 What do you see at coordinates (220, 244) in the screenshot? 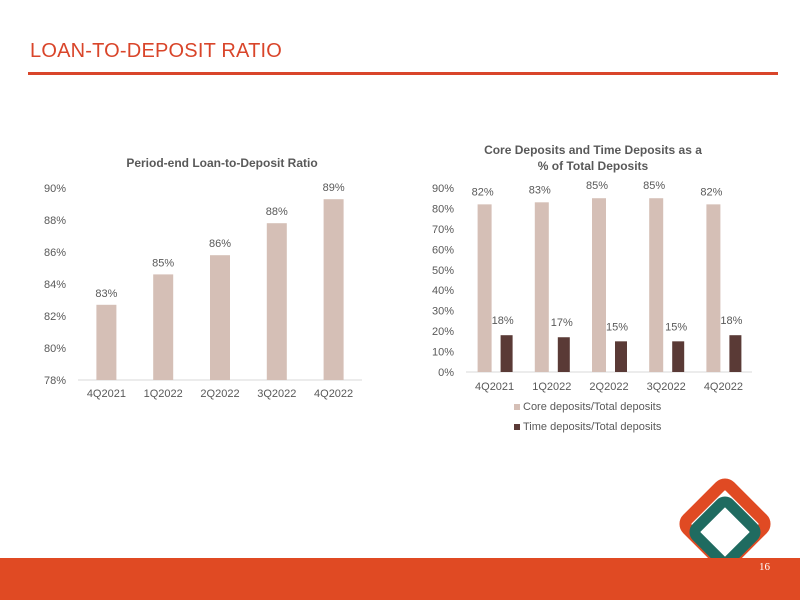
I see `chart1-data-label: 86%` at bounding box center [220, 244].